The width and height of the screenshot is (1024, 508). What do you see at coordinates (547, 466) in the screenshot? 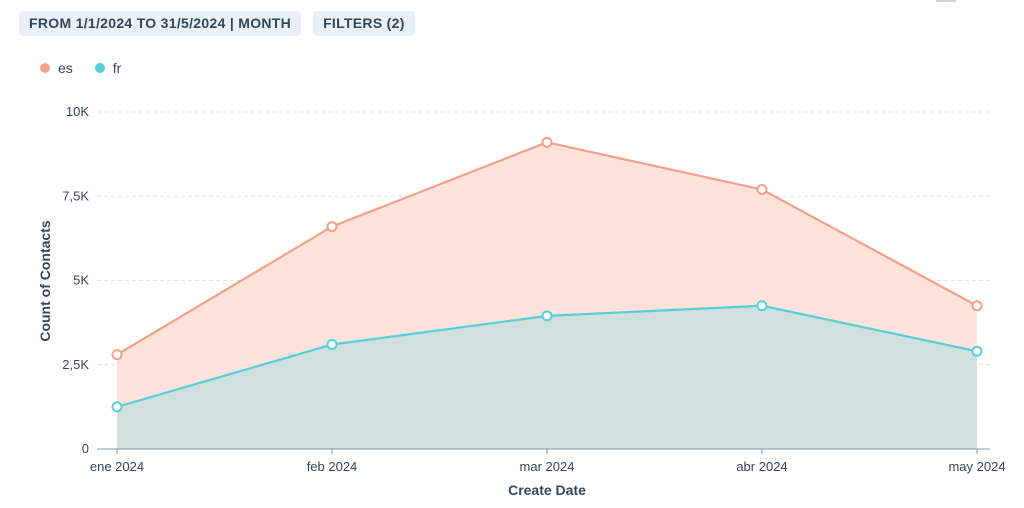
I see `x-tick-label: mar 2024` at bounding box center [547, 466].